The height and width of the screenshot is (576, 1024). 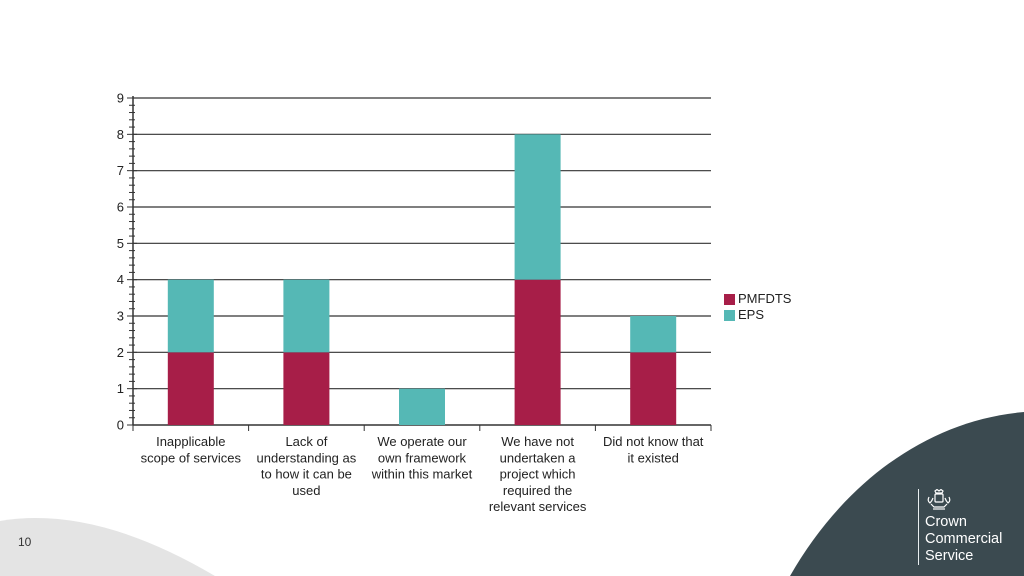 I want to click on legend-item-pmfdts: PMFDTS, so click(x=757, y=299).